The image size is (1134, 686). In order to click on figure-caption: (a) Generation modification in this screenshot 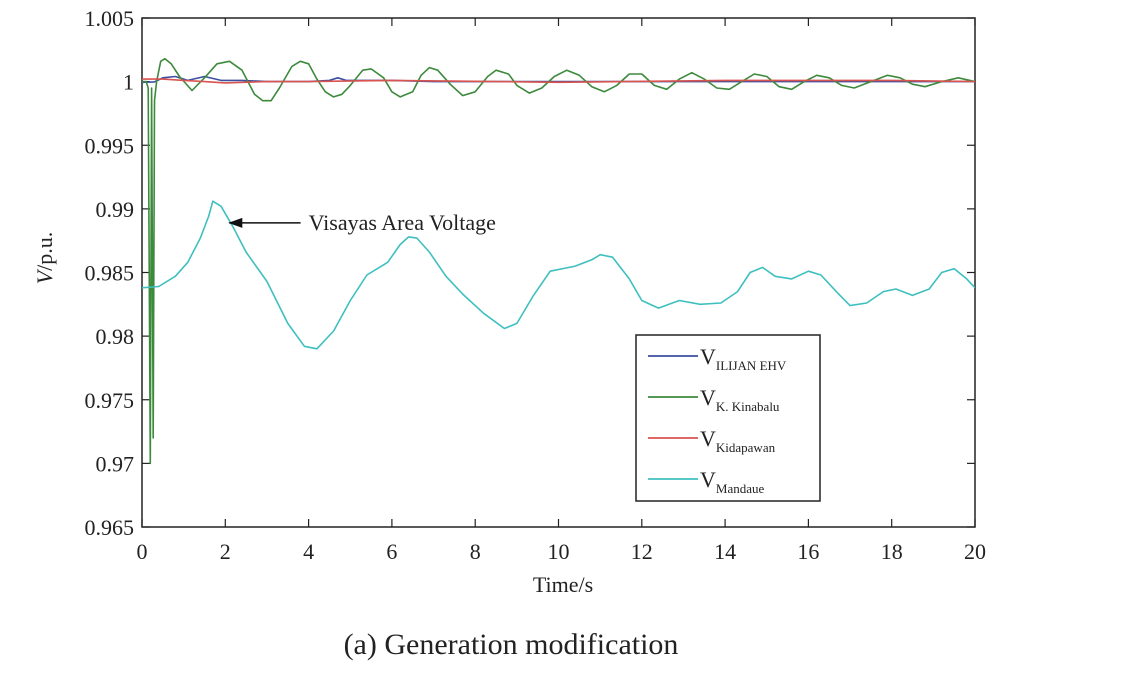, I will do `click(511, 644)`.